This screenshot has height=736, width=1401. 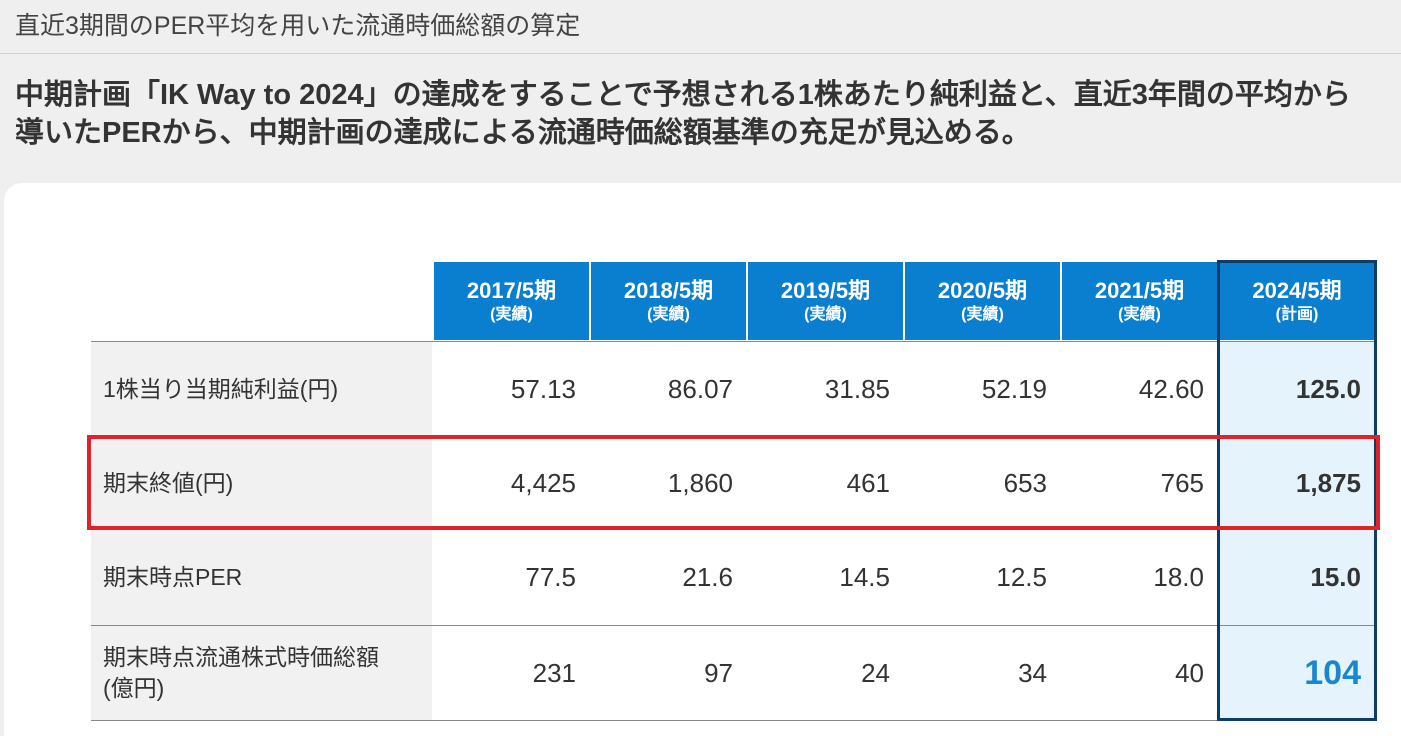 I want to click on plan-cell-market-cap: 104, so click(x=1297, y=673).